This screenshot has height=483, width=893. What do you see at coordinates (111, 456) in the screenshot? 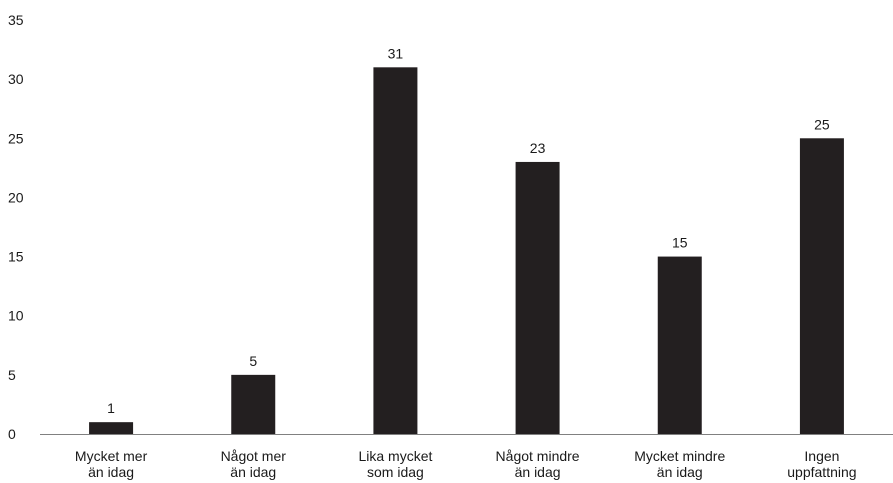
I see `category-label: Mycket mer` at bounding box center [111, 456].